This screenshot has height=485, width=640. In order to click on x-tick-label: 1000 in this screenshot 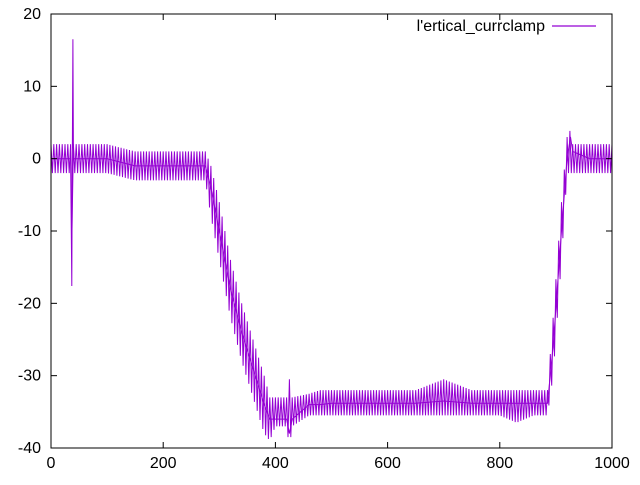, I will do `click(612, 463)`.